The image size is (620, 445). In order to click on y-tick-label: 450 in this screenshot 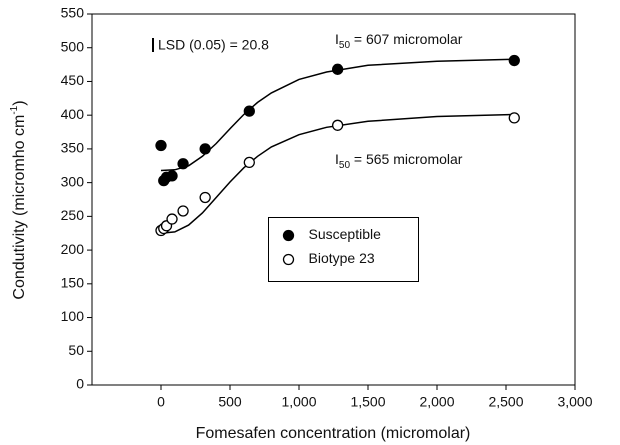, I will do `click(73, 80)`.